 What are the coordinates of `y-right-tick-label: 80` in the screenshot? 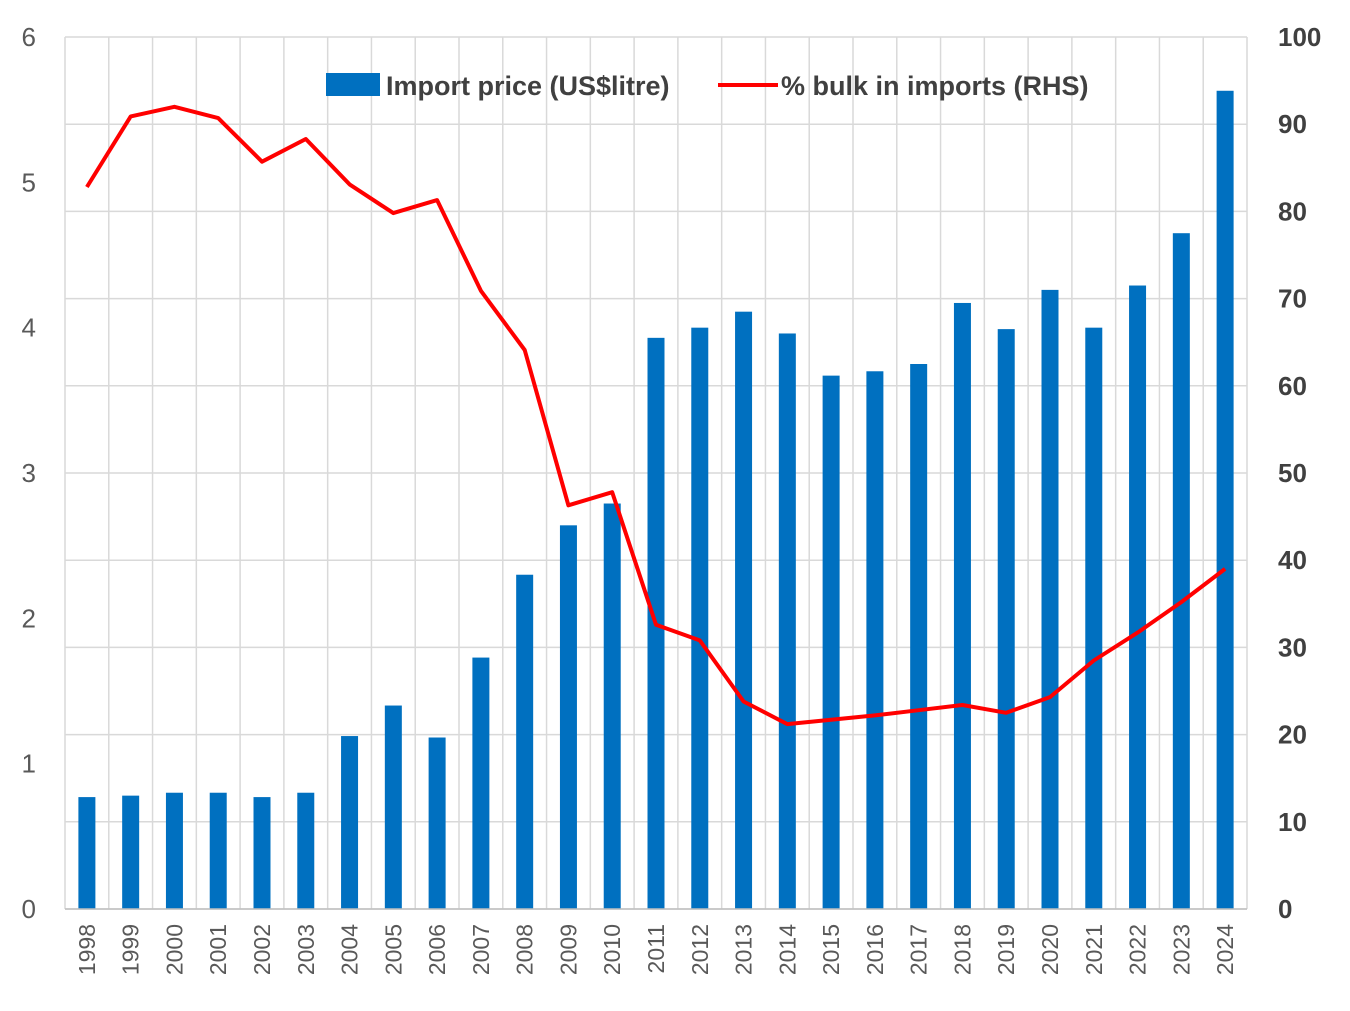 It's located at (1292, 211).